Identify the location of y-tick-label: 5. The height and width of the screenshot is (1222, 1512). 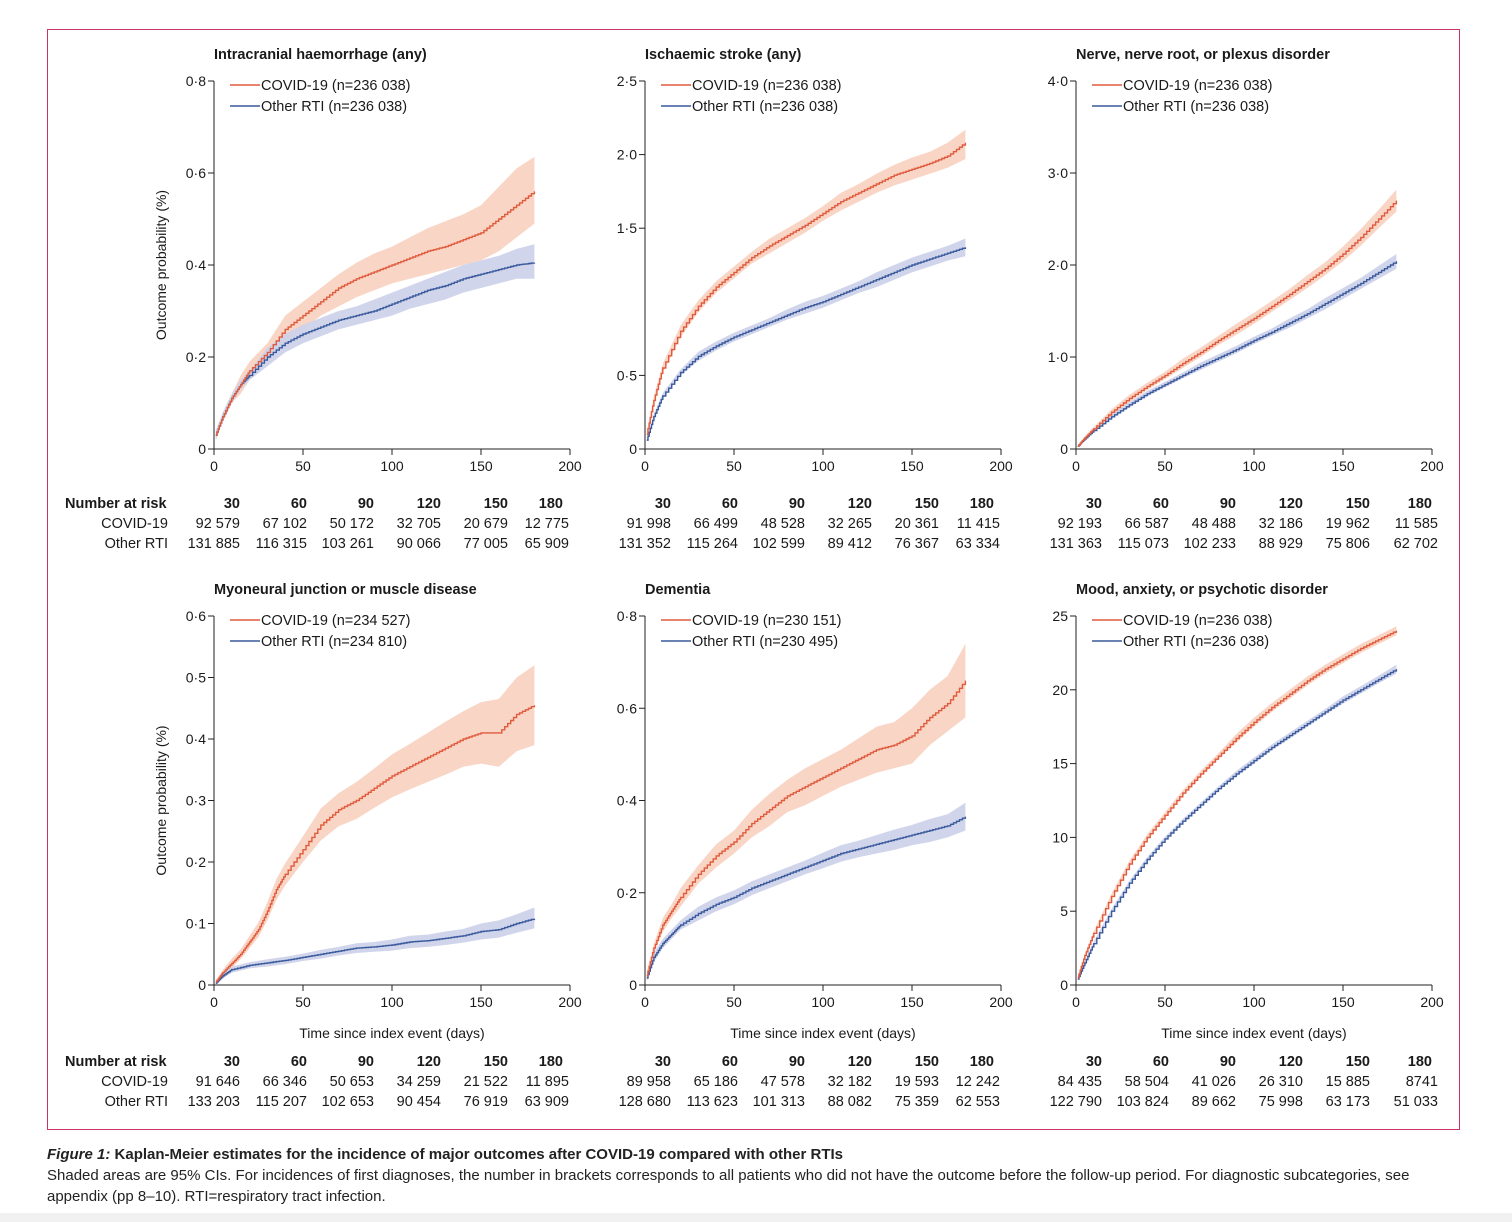
(1064, 911).